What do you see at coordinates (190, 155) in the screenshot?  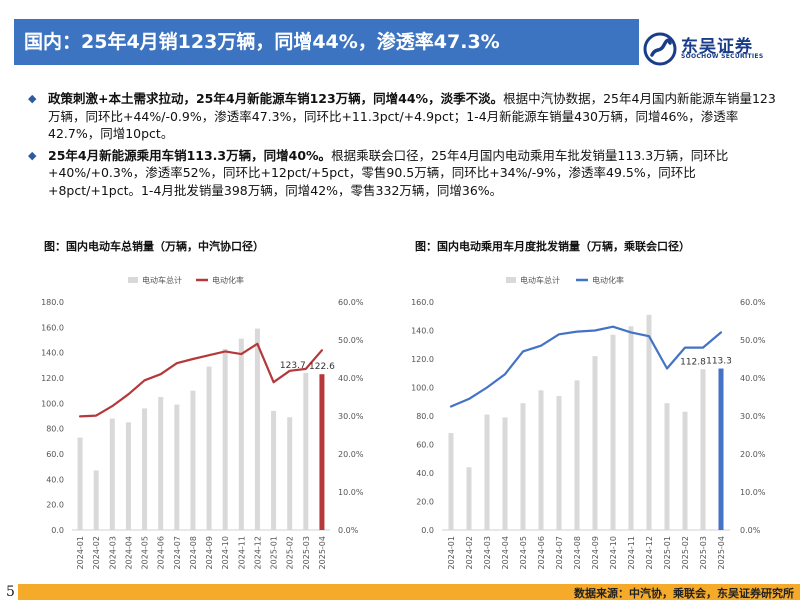 I see `bullet-bold-text: 25年4月新能源乘用车销113.3万辆，同增40%。` at bounding box center [190, 155].